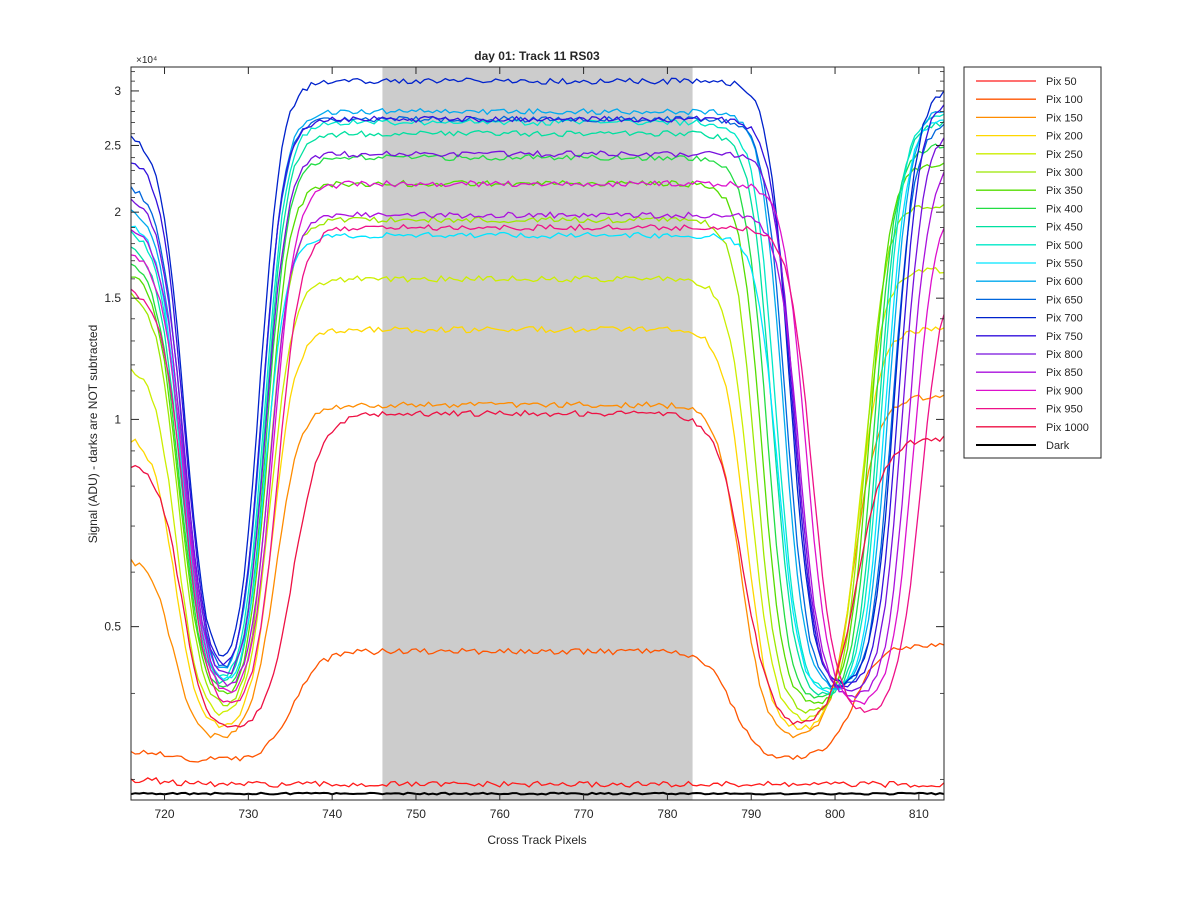  What do you see at coordinates (1064, 264) in the screenshot?
I see `legend-label: Pix 550` at bounding box center [1064, 264].